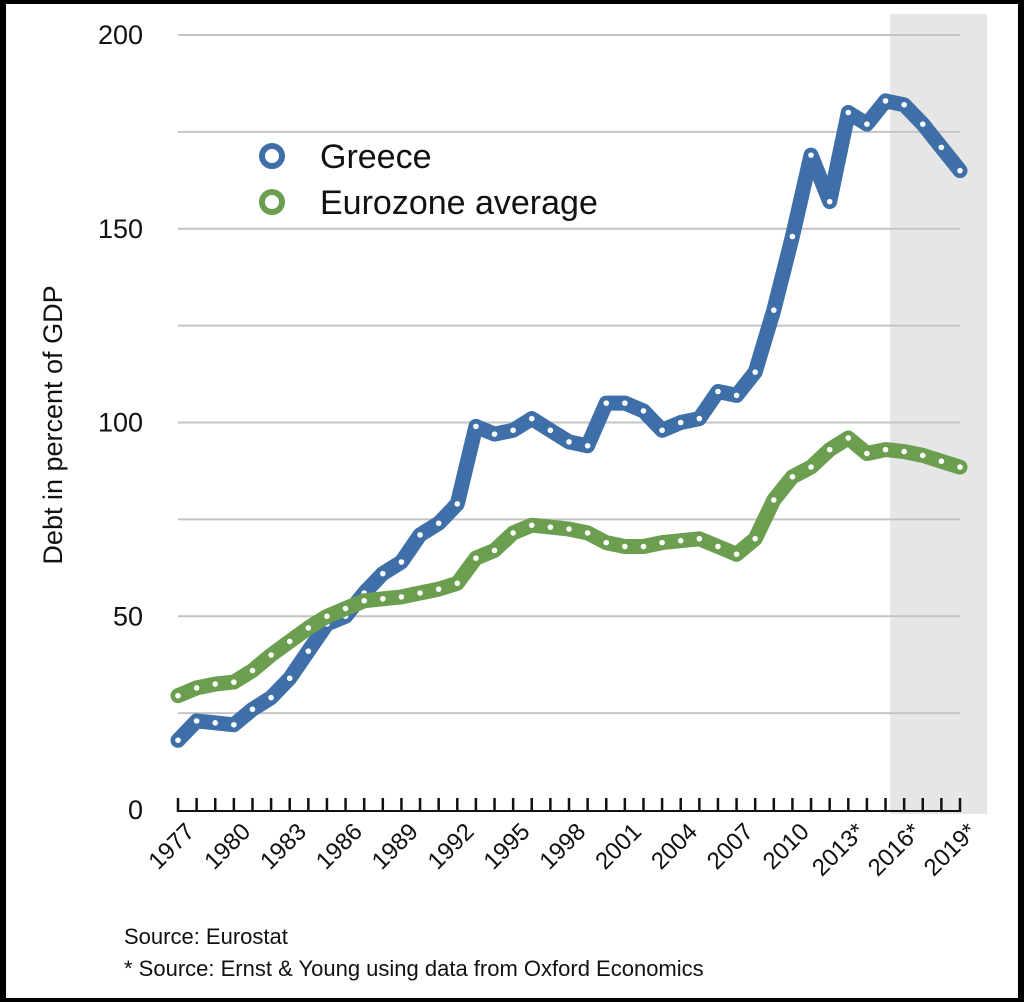 The image size is (1024, 1002). What do you see at coordinates (786, 846) in the screenshot?
I see `x-tick-label: 2010` at bounding box center [786, 846].